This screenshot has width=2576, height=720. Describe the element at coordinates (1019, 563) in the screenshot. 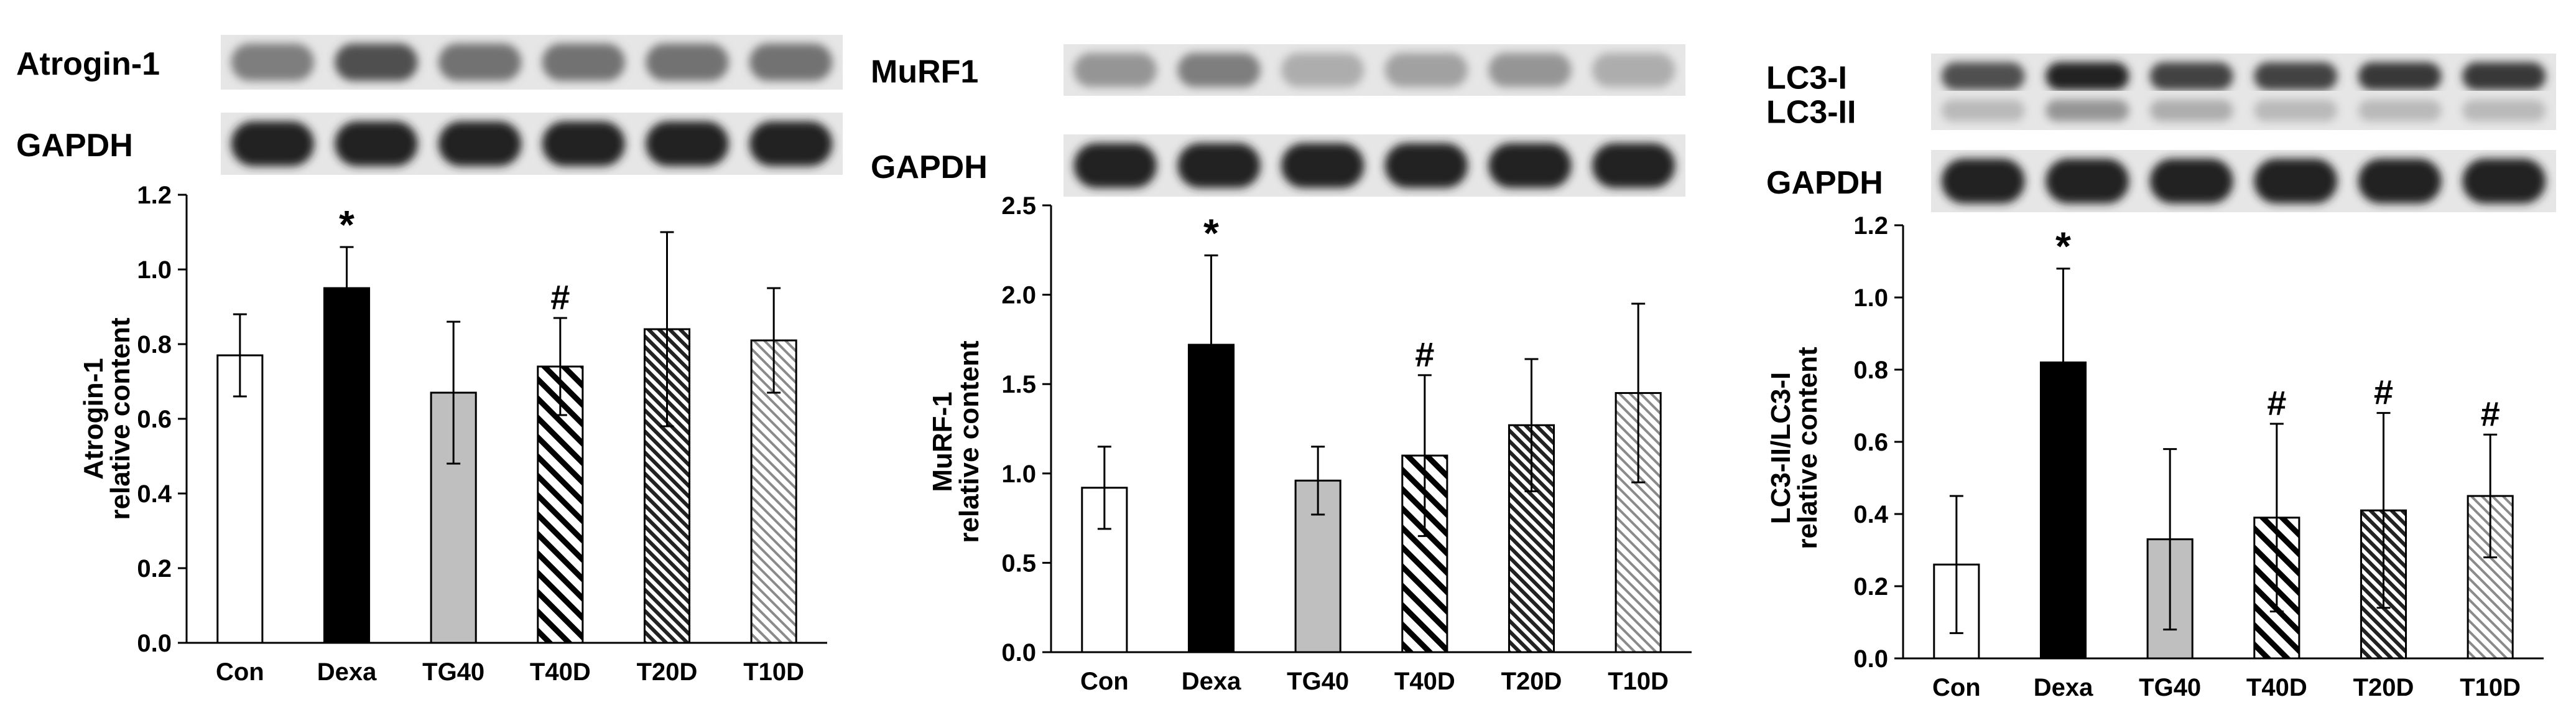

I see `y-tick-label: 0.5` at that location.